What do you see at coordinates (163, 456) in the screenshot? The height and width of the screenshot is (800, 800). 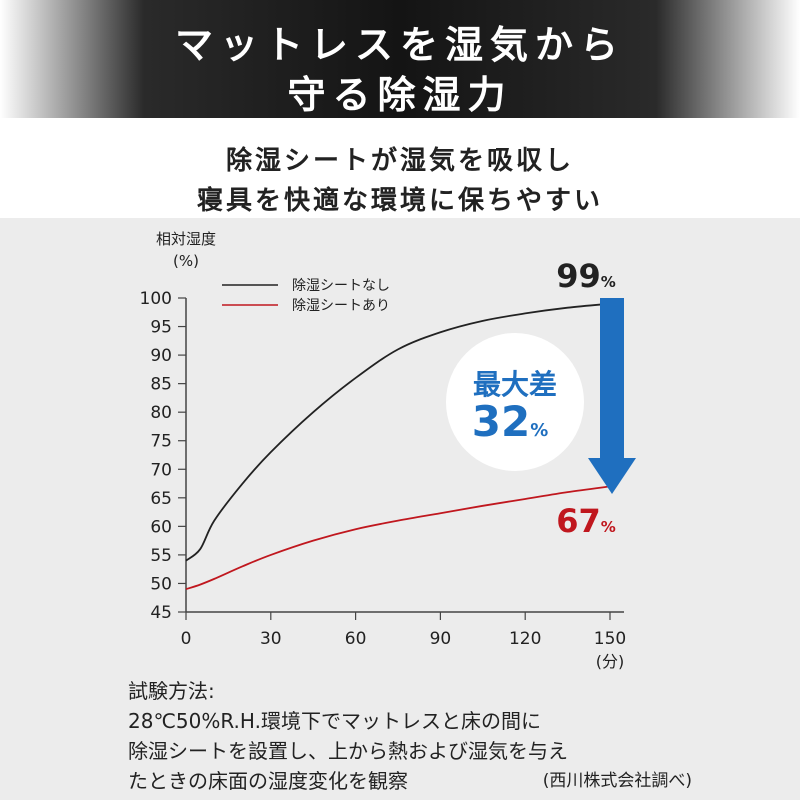 I see `y-ticks: 45 50 55 60 65 70 75 80 85 90 95 100` at bounding box center [163, 456].